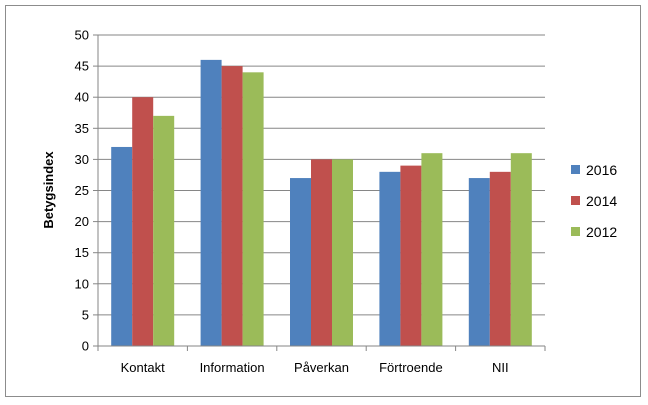 This screenshot has width=648, height=405. I want to click on x-tick-label: Kontakt, so click(143, 367).